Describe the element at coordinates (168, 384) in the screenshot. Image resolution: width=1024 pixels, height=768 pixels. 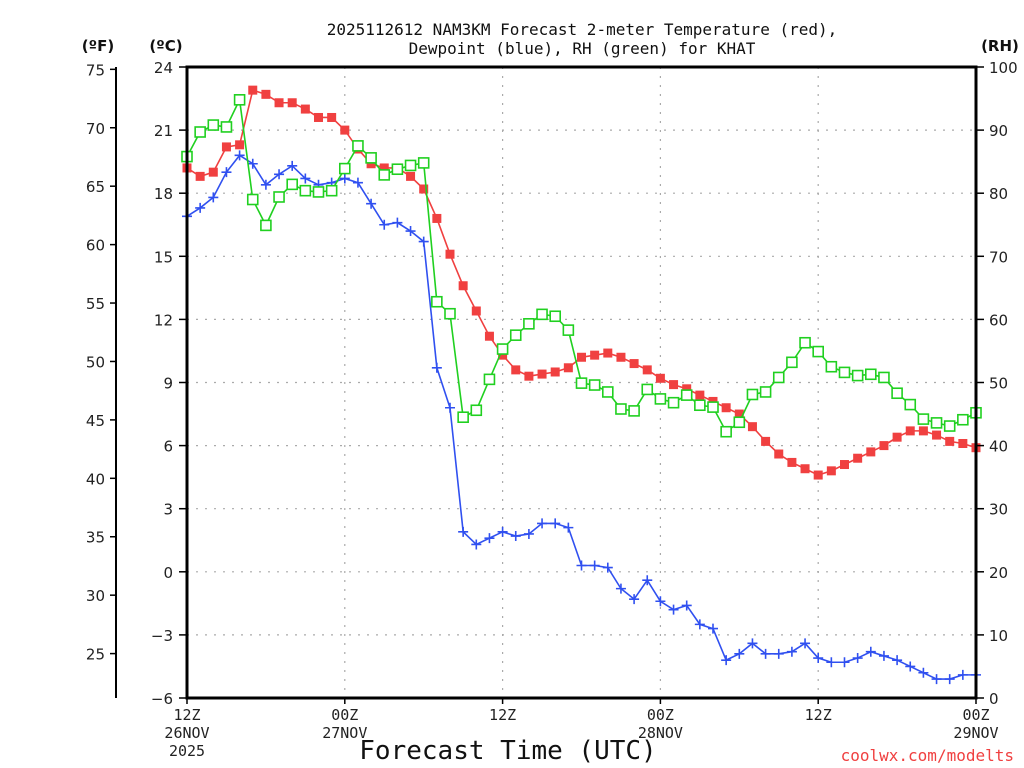
I see `celsius-tick-label: 9` at that location.